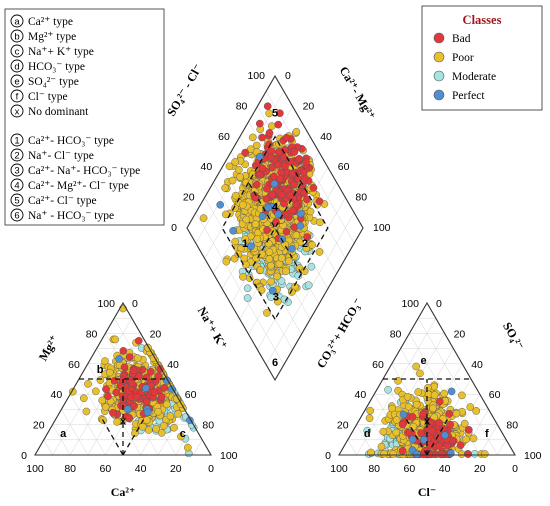  Describe the element at coordinates (275, 114) in the screenshot. I see `diamond-zone-label: 5` at that location.